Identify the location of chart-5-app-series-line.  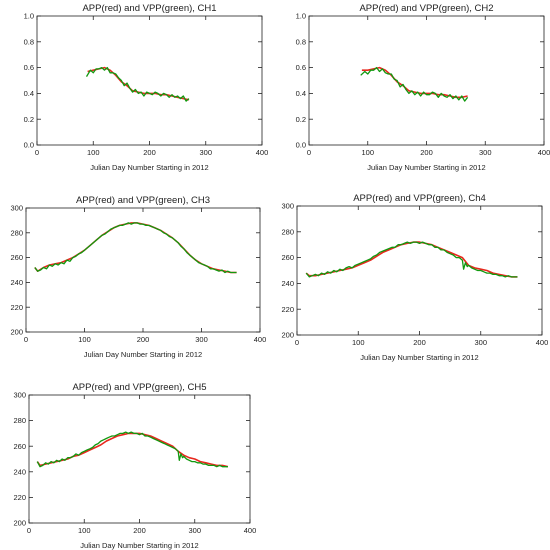
(132, 450).